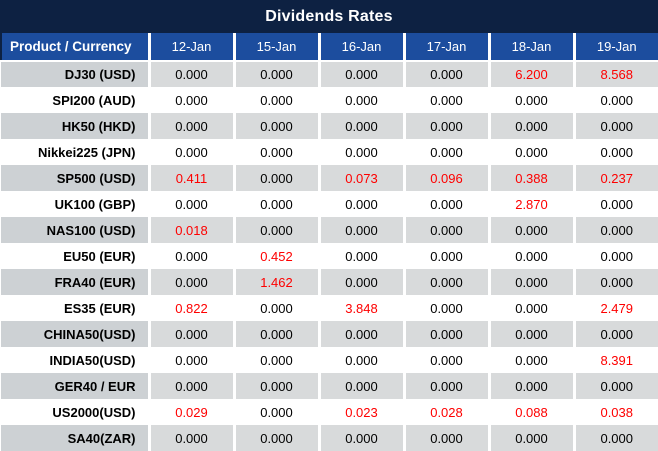 The image size is (658, 451). Describe the element at coordinates (192, 412) in the screenshot. I see `dividend-value-cell: 0.029` at that location.